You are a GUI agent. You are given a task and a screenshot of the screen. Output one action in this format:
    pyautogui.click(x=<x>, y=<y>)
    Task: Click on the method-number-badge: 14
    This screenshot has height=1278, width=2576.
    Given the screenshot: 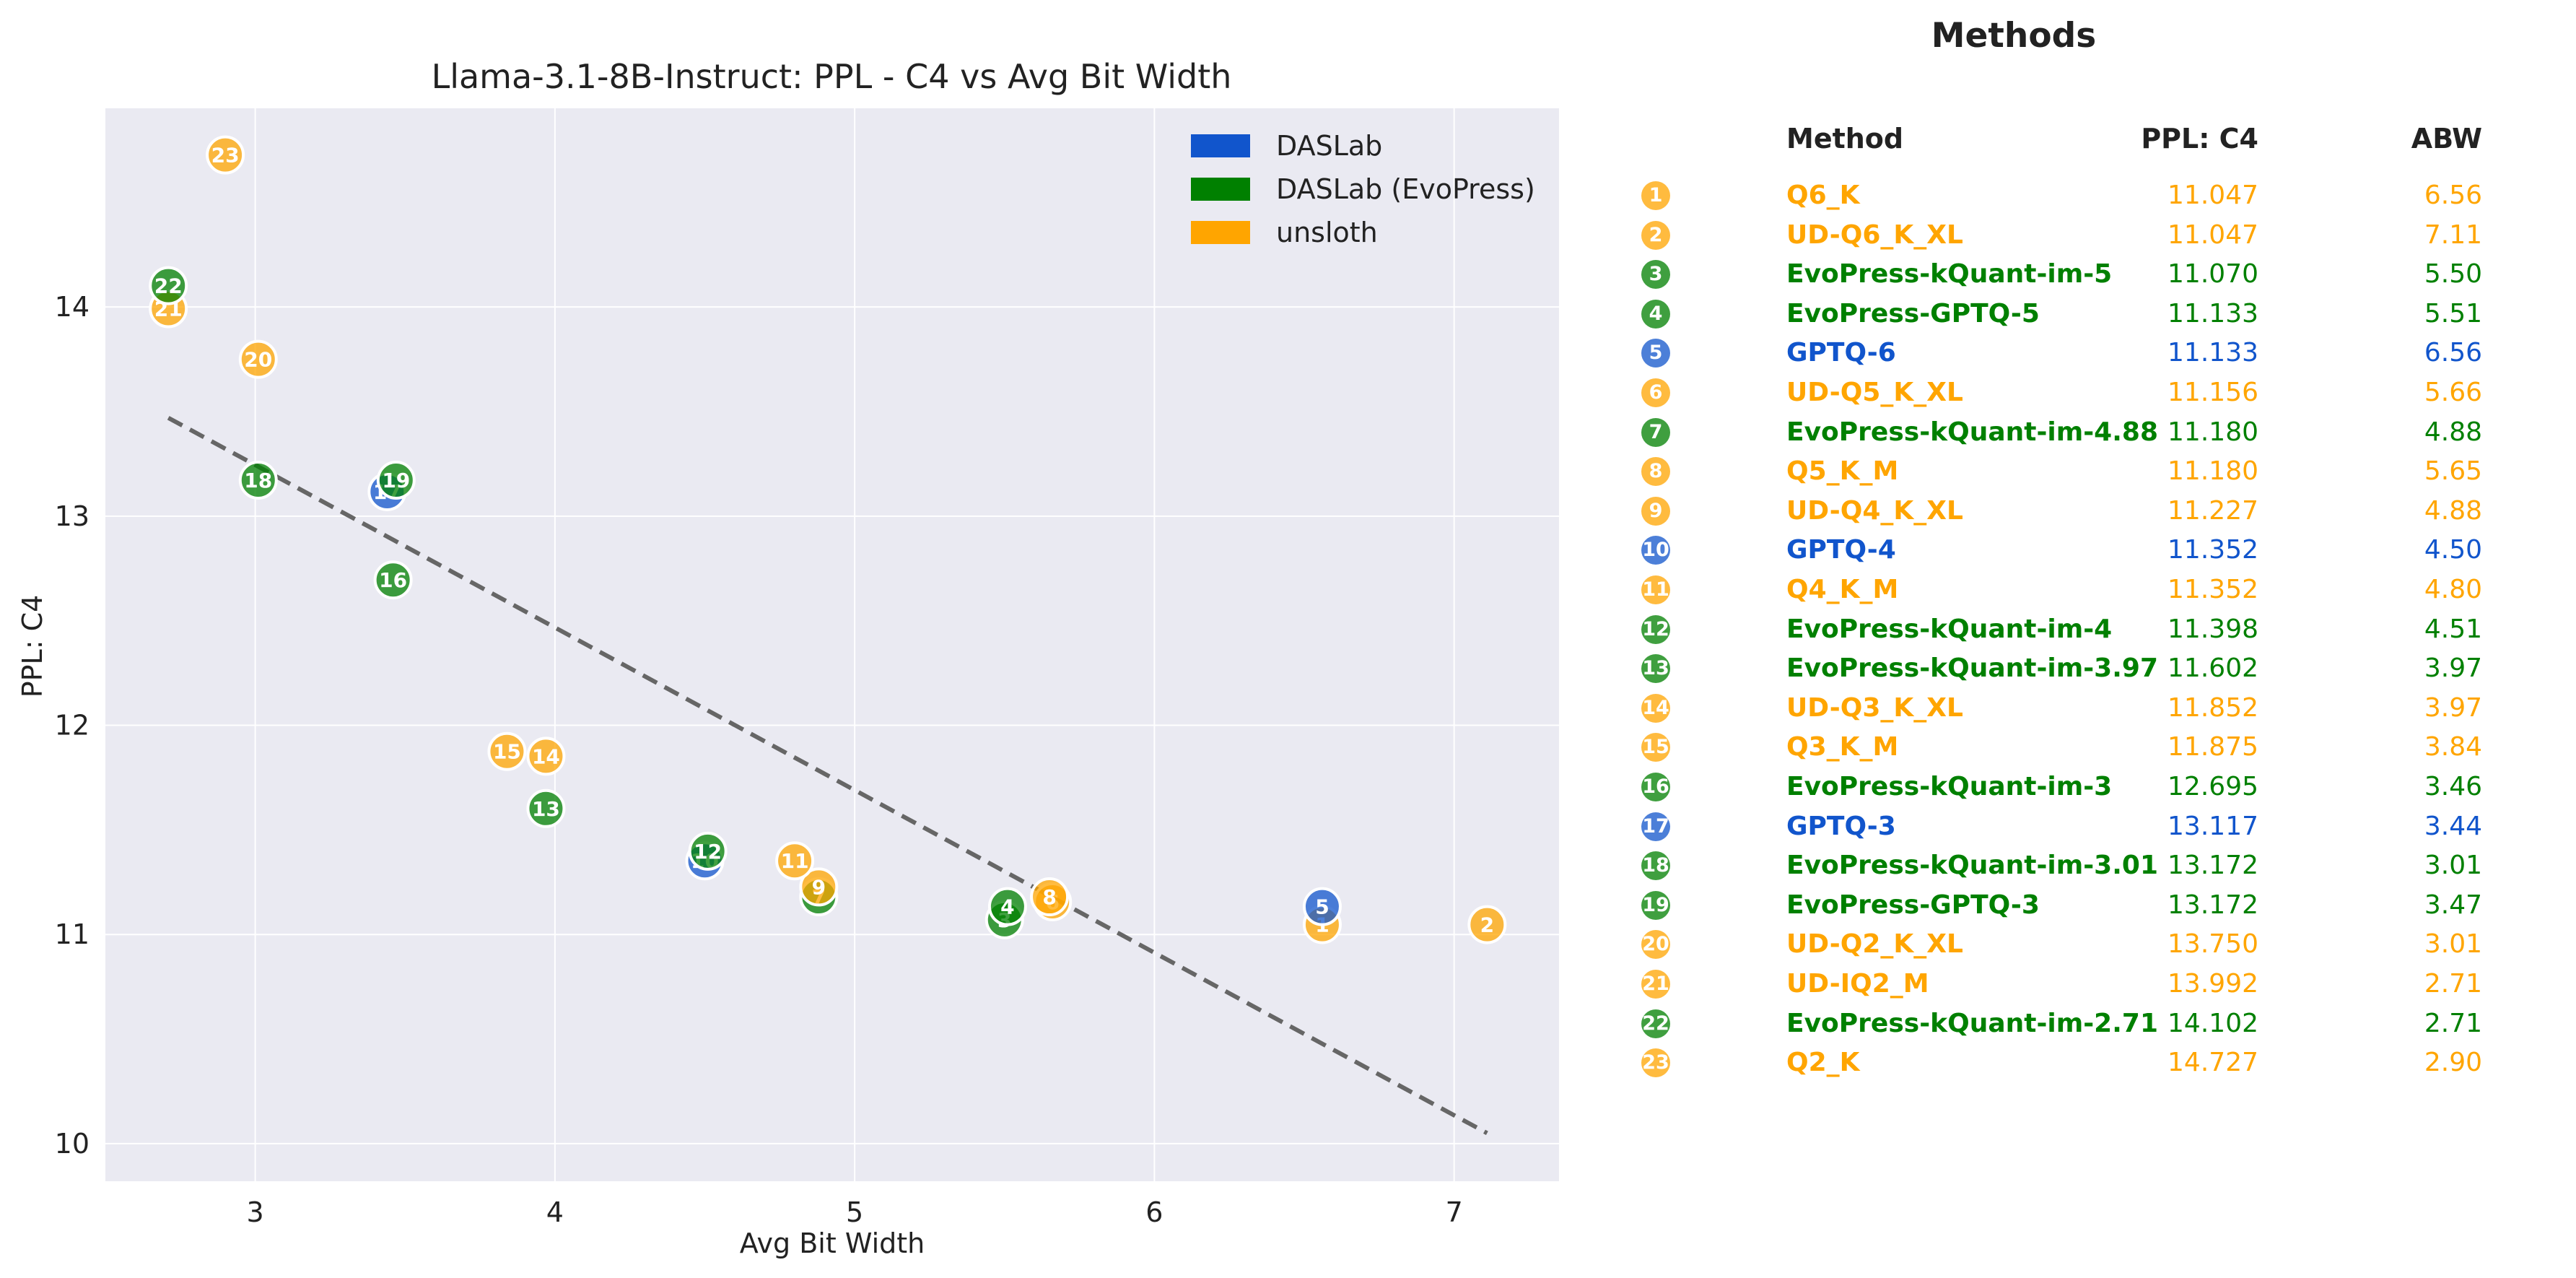 What is the action you would take?
    pyautogui.click(x=1655, y=708)
    